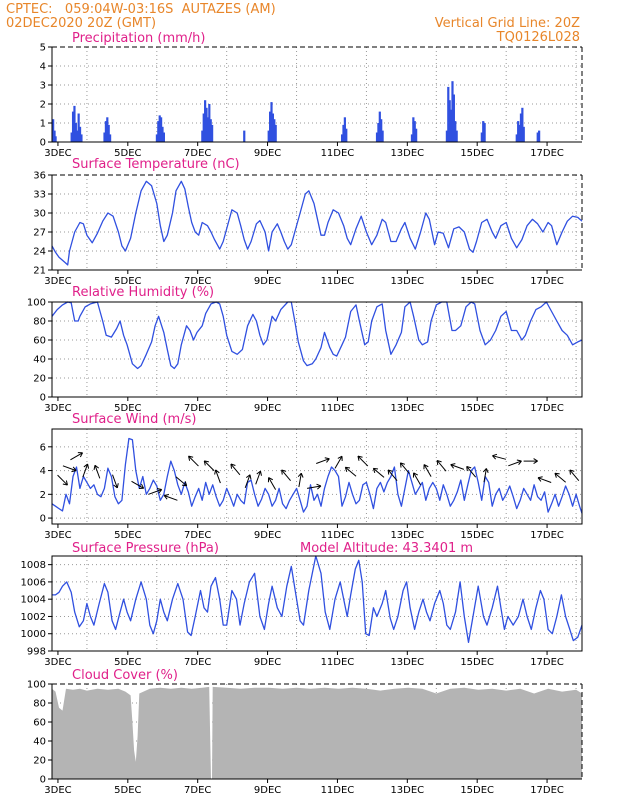  What do you see at coordinates (477, 535) in the screenshot?
I see `wind-xtick-label: 15DEC` at bounding box center [477, 535].